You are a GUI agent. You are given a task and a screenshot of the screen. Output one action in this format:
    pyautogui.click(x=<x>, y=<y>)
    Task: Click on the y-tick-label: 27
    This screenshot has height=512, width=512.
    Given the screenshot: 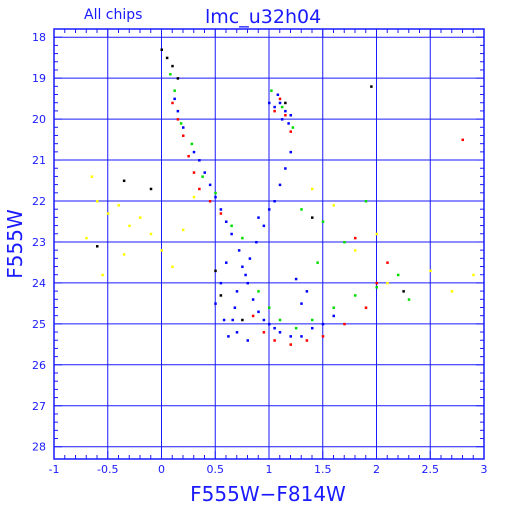 What is the action you would take?
    pyautogui.click(x=39, y=406)
    